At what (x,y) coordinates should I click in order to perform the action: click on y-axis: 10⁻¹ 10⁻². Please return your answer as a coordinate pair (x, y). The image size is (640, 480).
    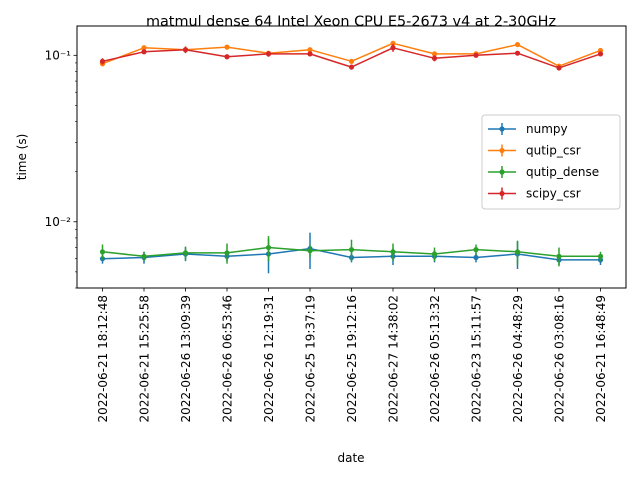
    Looking at the image, I should click on (61, 168).